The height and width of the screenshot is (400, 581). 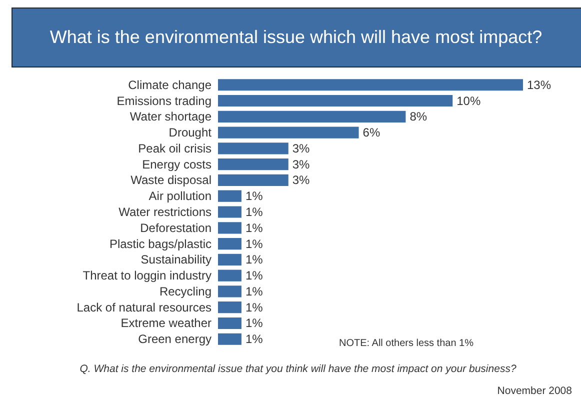 I want to click on y-tick-label: Water restrictions, so click(x=165, y=212).